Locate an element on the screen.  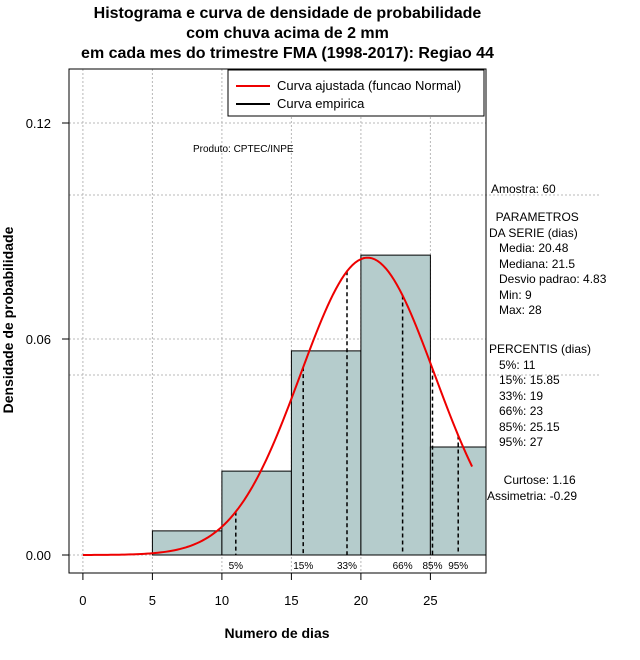
y-axis-title: Densidade de probabilidade is located at coordinates (8, 319).